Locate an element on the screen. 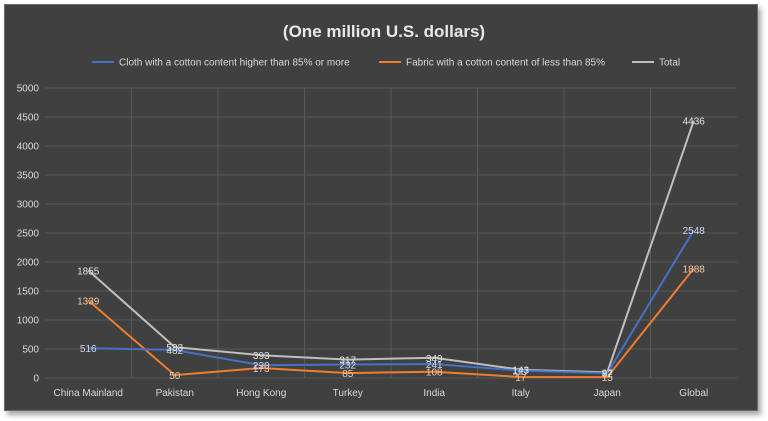 The image size is (768, 421). data-label: 349 is located at coordinates (434, 359).